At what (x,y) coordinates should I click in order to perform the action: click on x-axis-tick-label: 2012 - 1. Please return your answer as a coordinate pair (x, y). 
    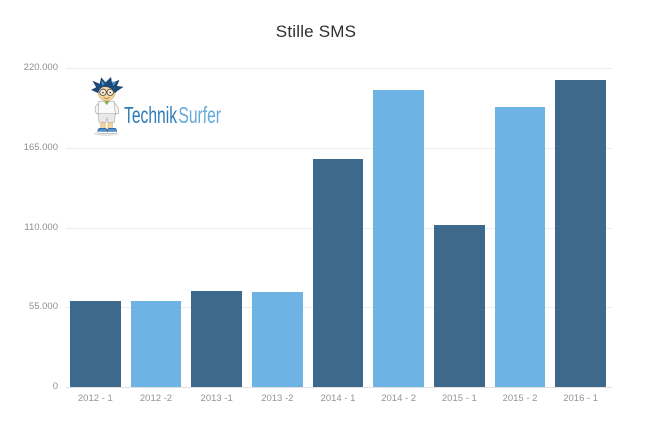
    Looking at the image, I should click on (95, 398).